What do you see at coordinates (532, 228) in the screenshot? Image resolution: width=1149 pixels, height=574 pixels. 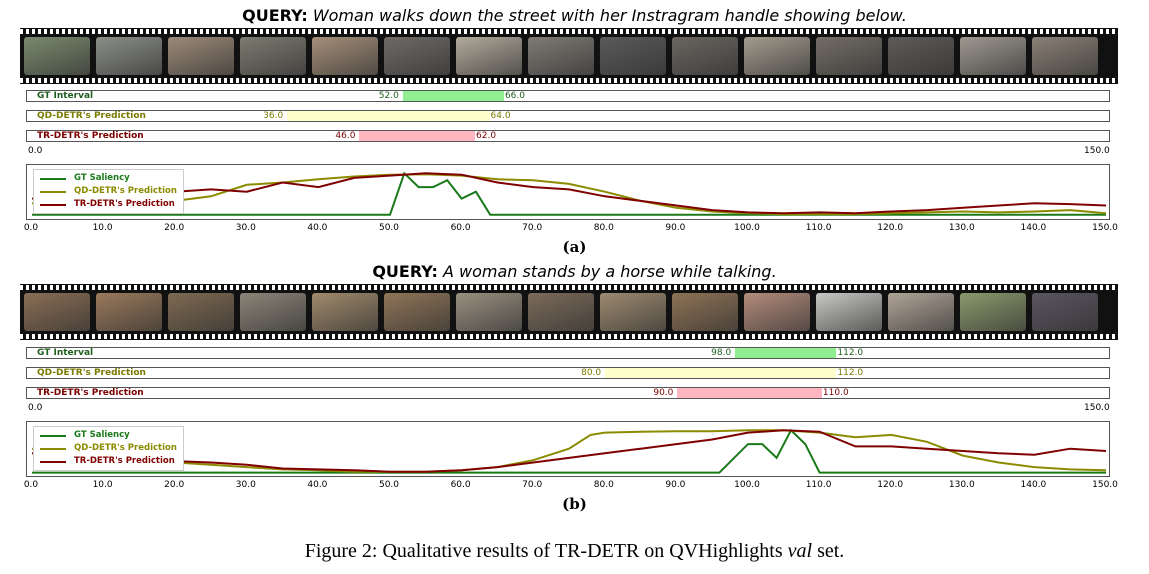 I see `x-tick-label: 70.0` at bounding box center [532, 228].